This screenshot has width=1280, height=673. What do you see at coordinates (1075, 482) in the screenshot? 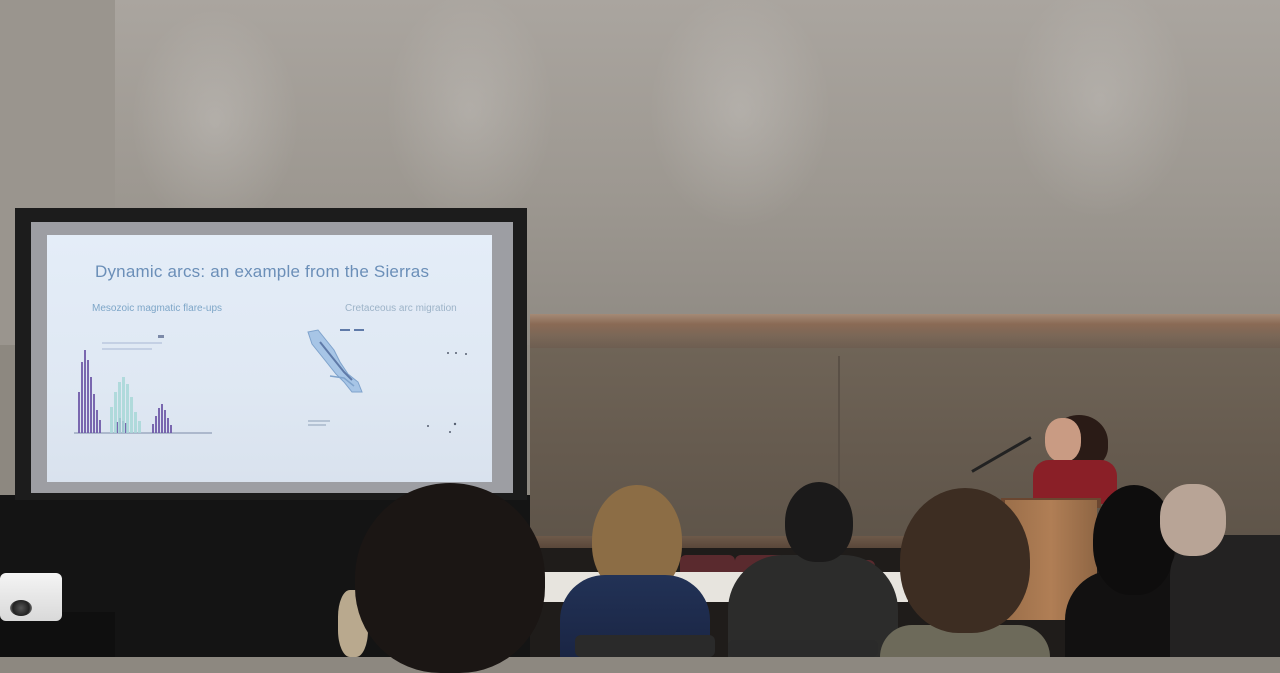
I see `speaker-jacket` at bounding box center [1075, 482].